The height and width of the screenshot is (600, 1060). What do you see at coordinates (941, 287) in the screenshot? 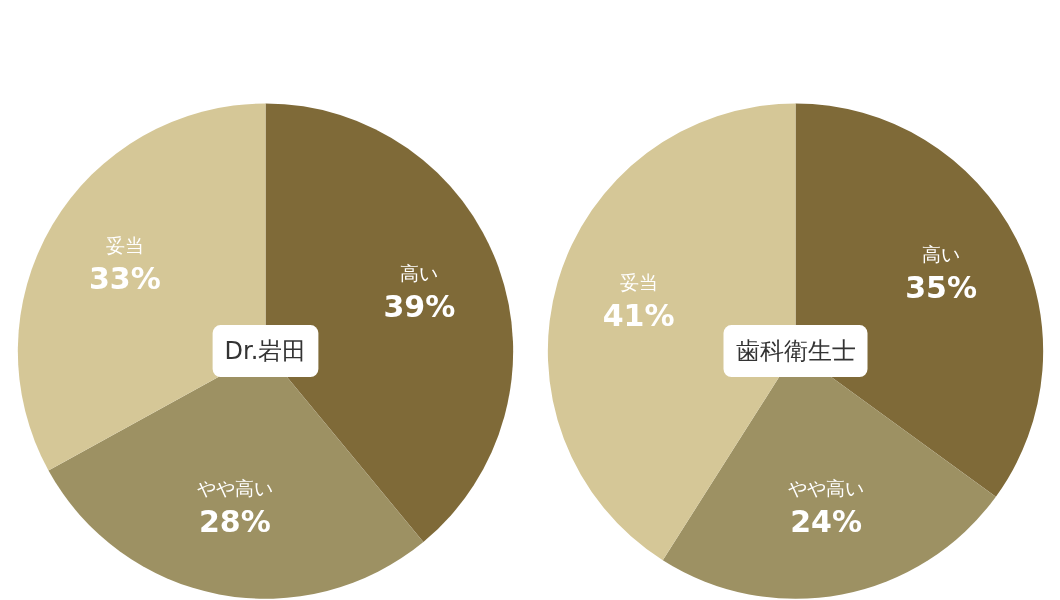
I see `data-label: 35%` at bounding box center [941, 287].